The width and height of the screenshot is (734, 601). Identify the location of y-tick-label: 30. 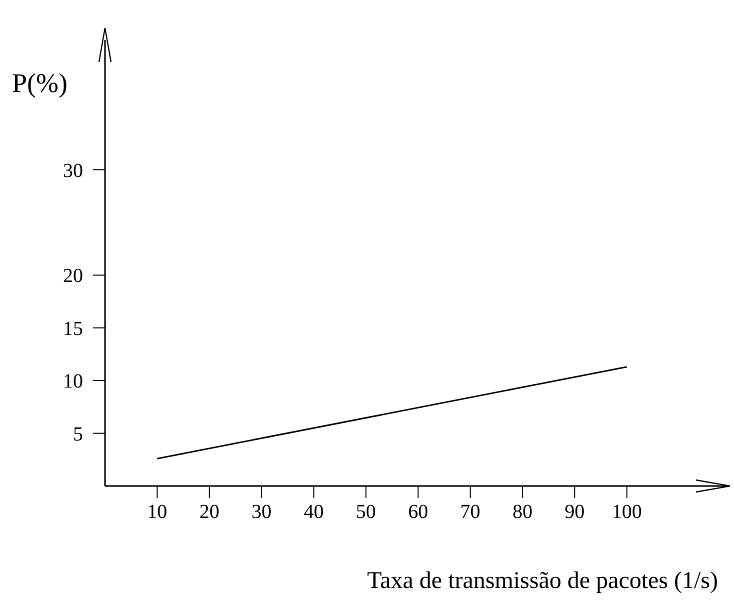
(73, 171).